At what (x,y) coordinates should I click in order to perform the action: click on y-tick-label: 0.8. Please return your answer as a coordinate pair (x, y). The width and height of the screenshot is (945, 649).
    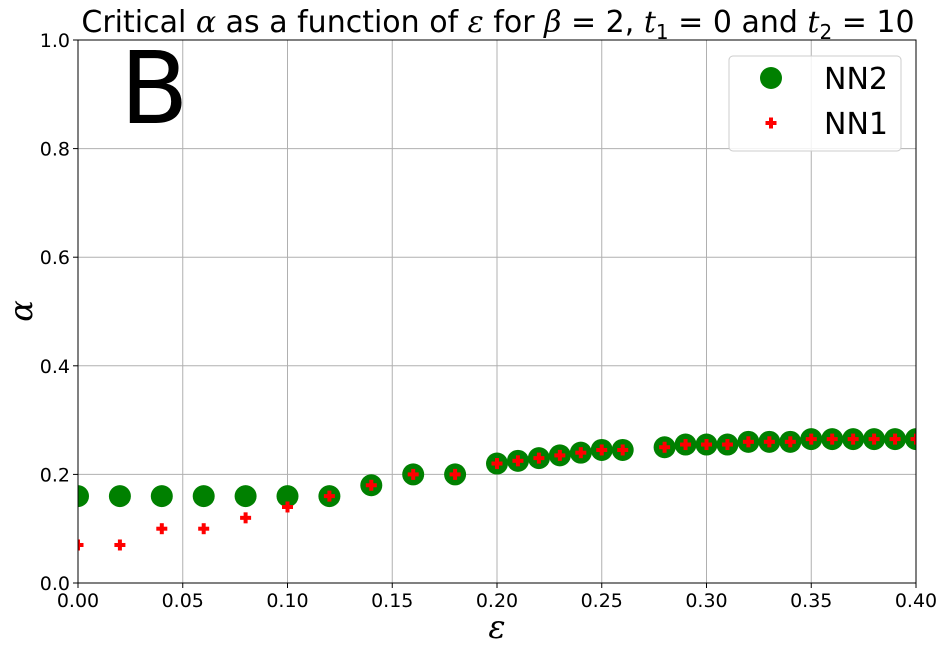
    Looking at the image, I should click on (55, 150).